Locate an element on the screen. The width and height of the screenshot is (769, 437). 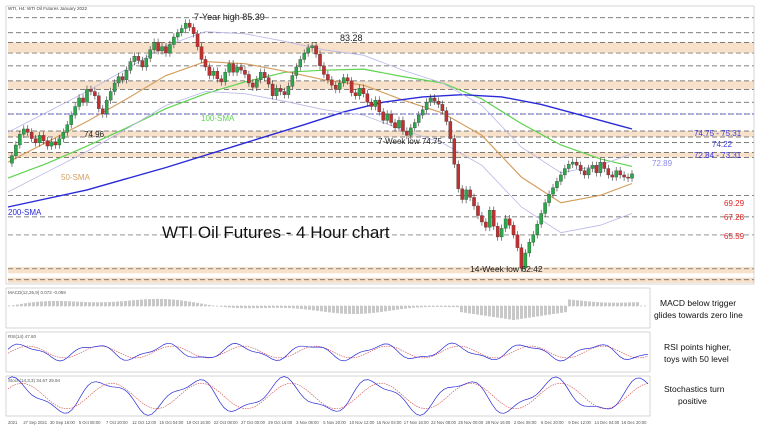
x-tick-label: 22 Oct 08:00 is located at coordinates (226, 422).